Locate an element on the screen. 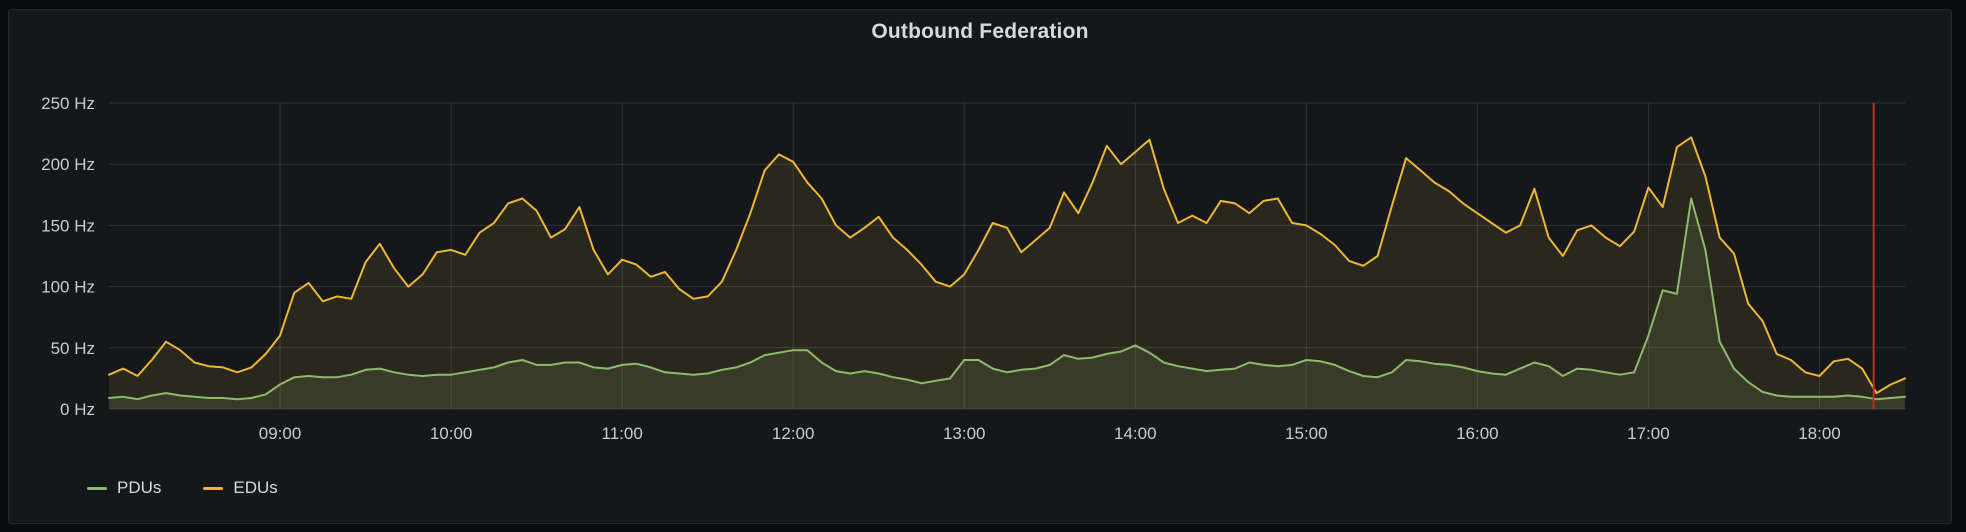  x-tick-label: 10:00 is located at coordinates (451, 433).